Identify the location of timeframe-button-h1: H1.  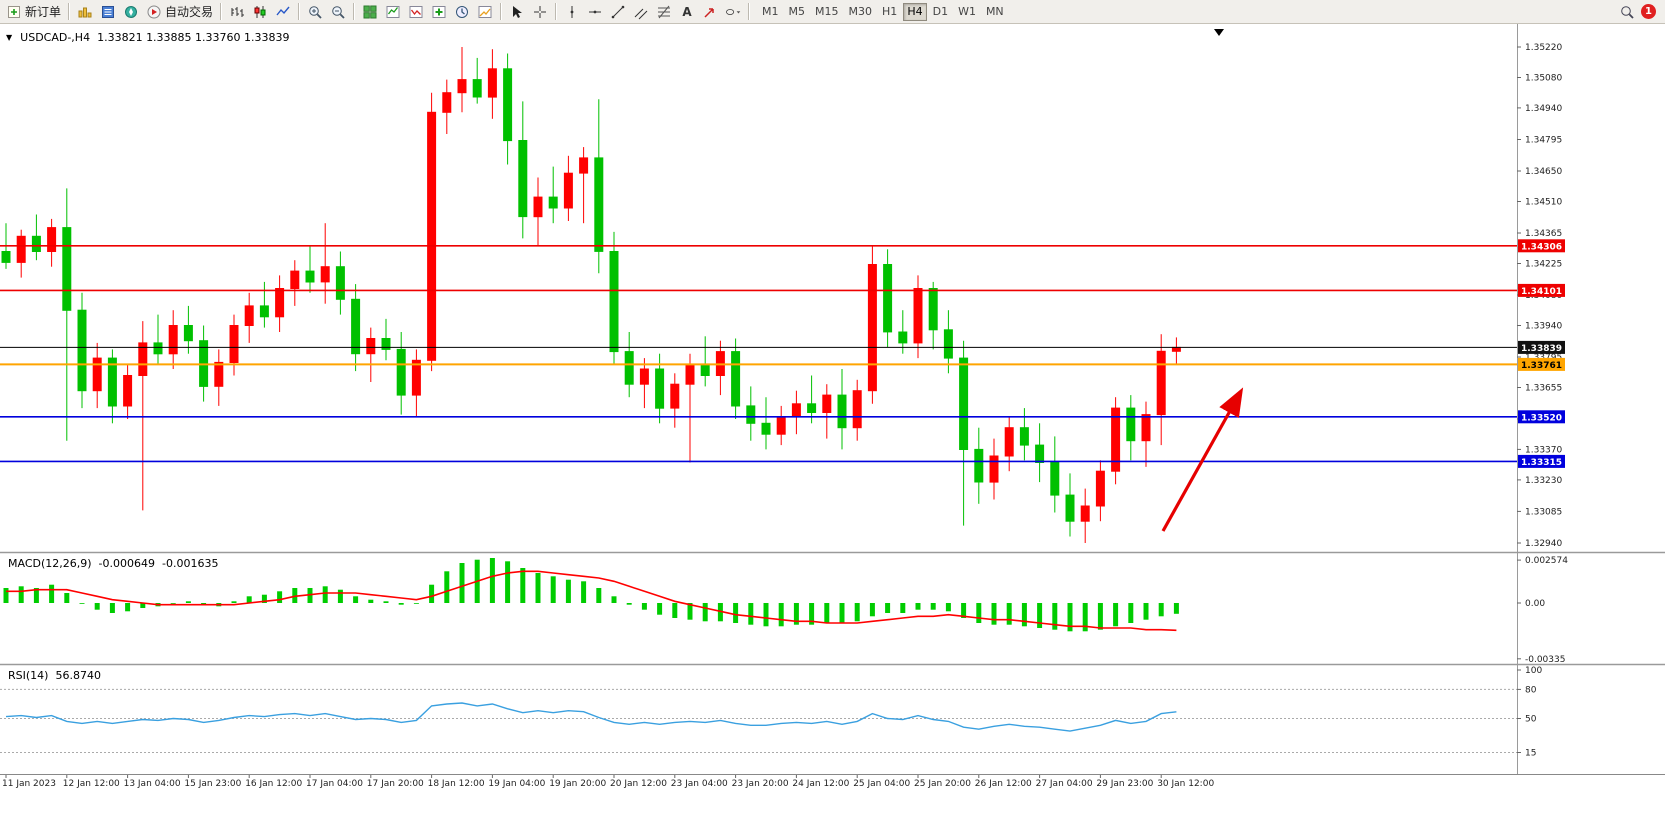
(889, 12).